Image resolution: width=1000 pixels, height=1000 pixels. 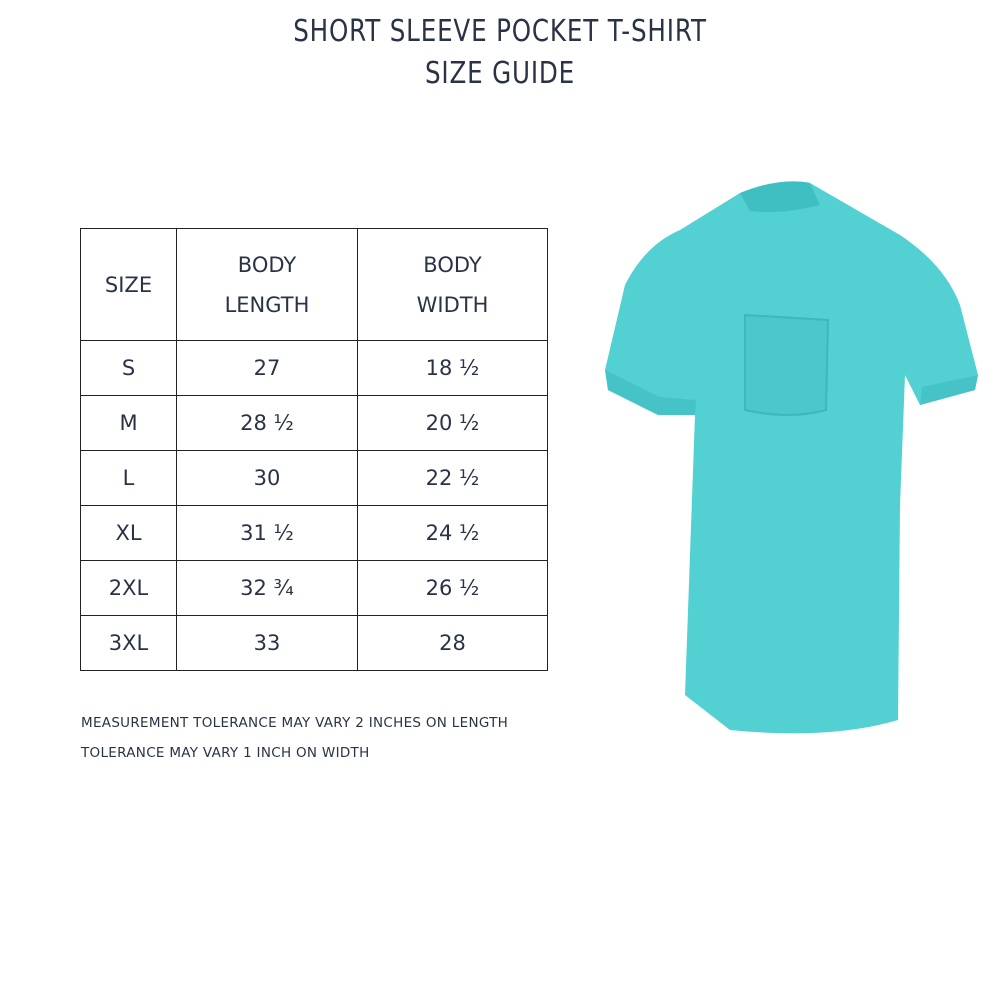 What do you see at coordinates (500, 73) in the screenshot?
I see `page-subtitle: SIZE GUIDE` at bounding box center [500, 73].